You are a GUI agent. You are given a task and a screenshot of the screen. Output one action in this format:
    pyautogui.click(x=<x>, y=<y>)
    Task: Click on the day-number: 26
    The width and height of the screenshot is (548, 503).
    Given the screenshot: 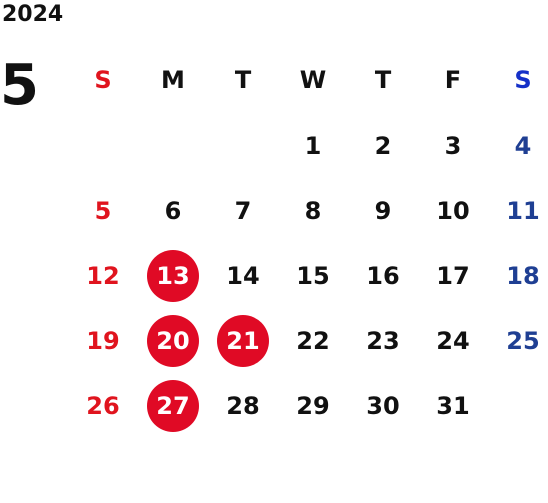 What is the action you would take?
    pyautogui.click(x=103, y=405)
    